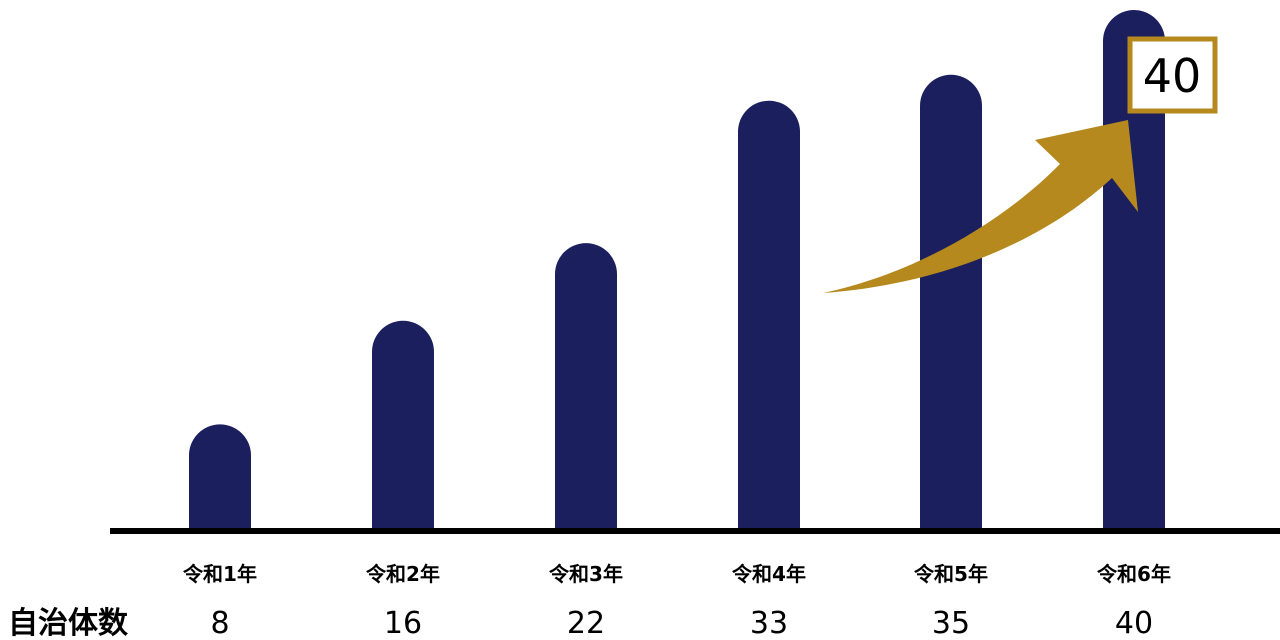 Image resolution: width=1280 pixels, height=640 pixels. What do you see at coordinates (403, 623) in the screenshot?
I see `value-label: 16` at bounding box center [403, 623].